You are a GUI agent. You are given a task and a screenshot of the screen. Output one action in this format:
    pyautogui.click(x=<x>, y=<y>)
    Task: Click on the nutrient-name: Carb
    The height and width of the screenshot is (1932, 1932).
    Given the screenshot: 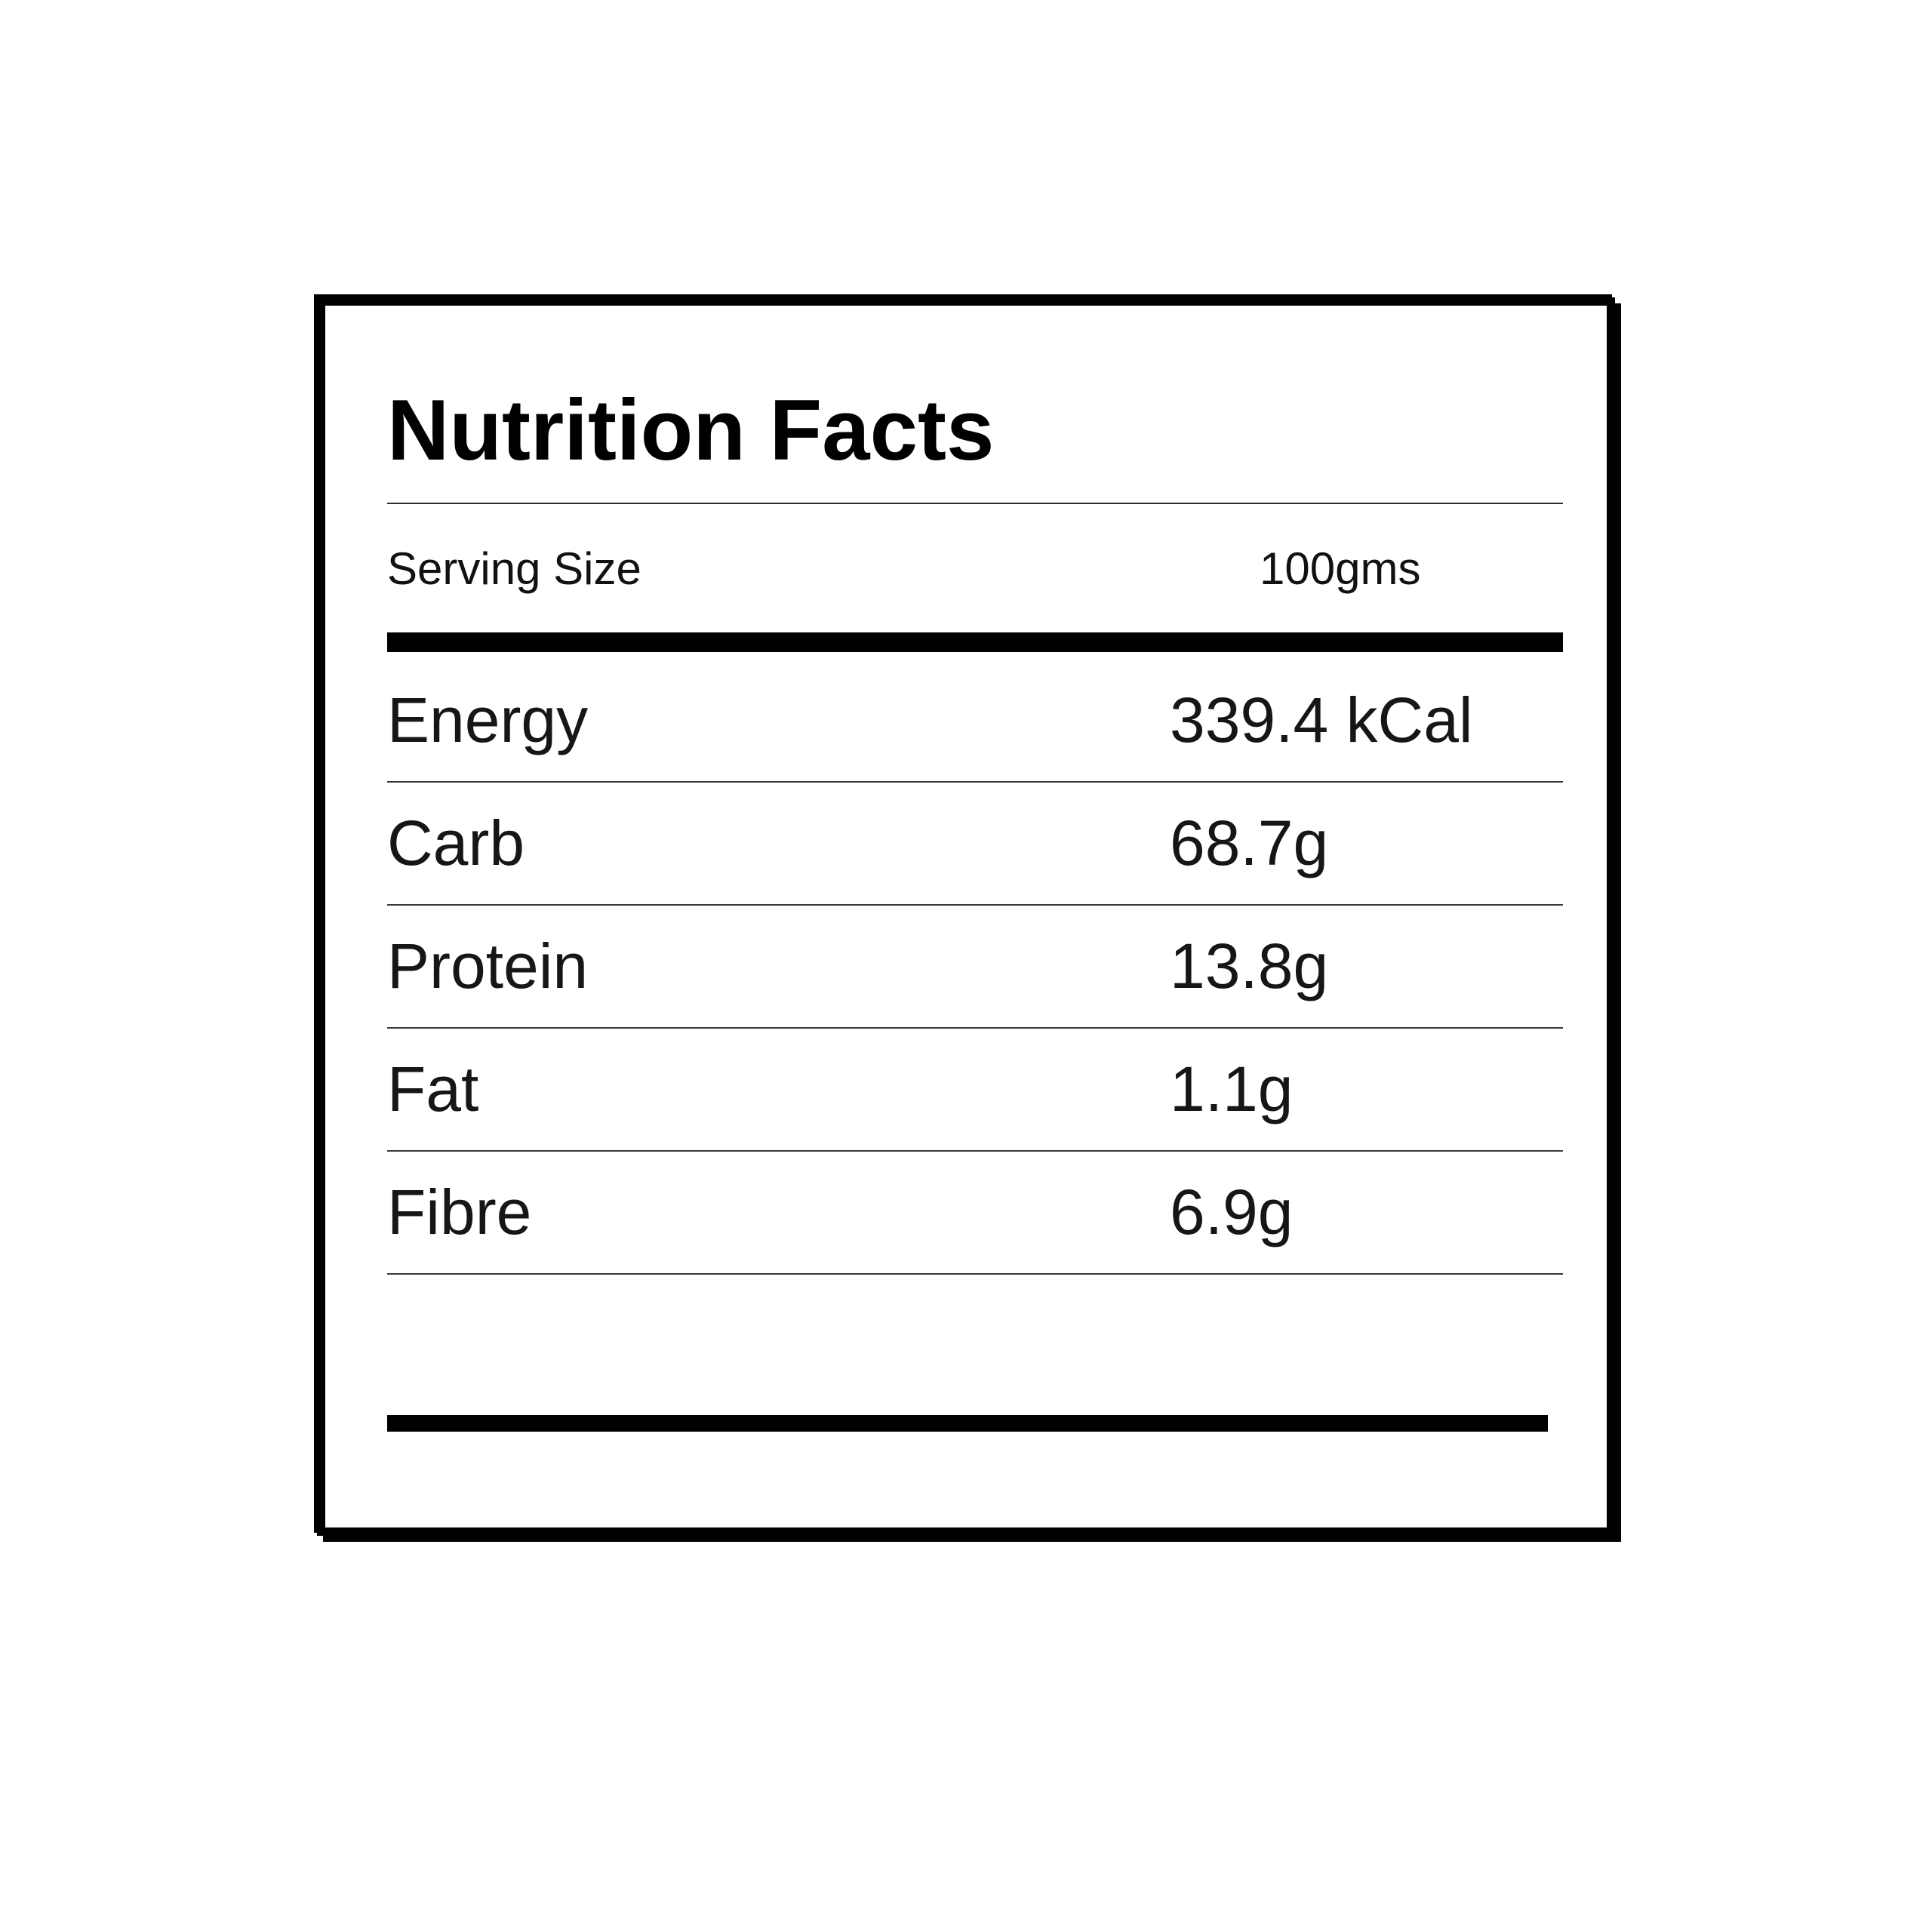 What is the action you would take?
    pyautogui.click(x=456, y=843)
    